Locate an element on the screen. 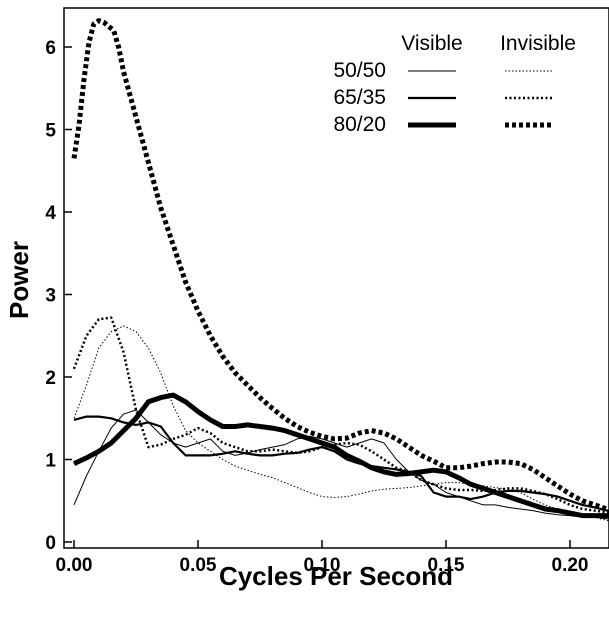 The height and width of the screenshot is (618, 609). y-tick-label: 1 is located at coordinates (50, 461).